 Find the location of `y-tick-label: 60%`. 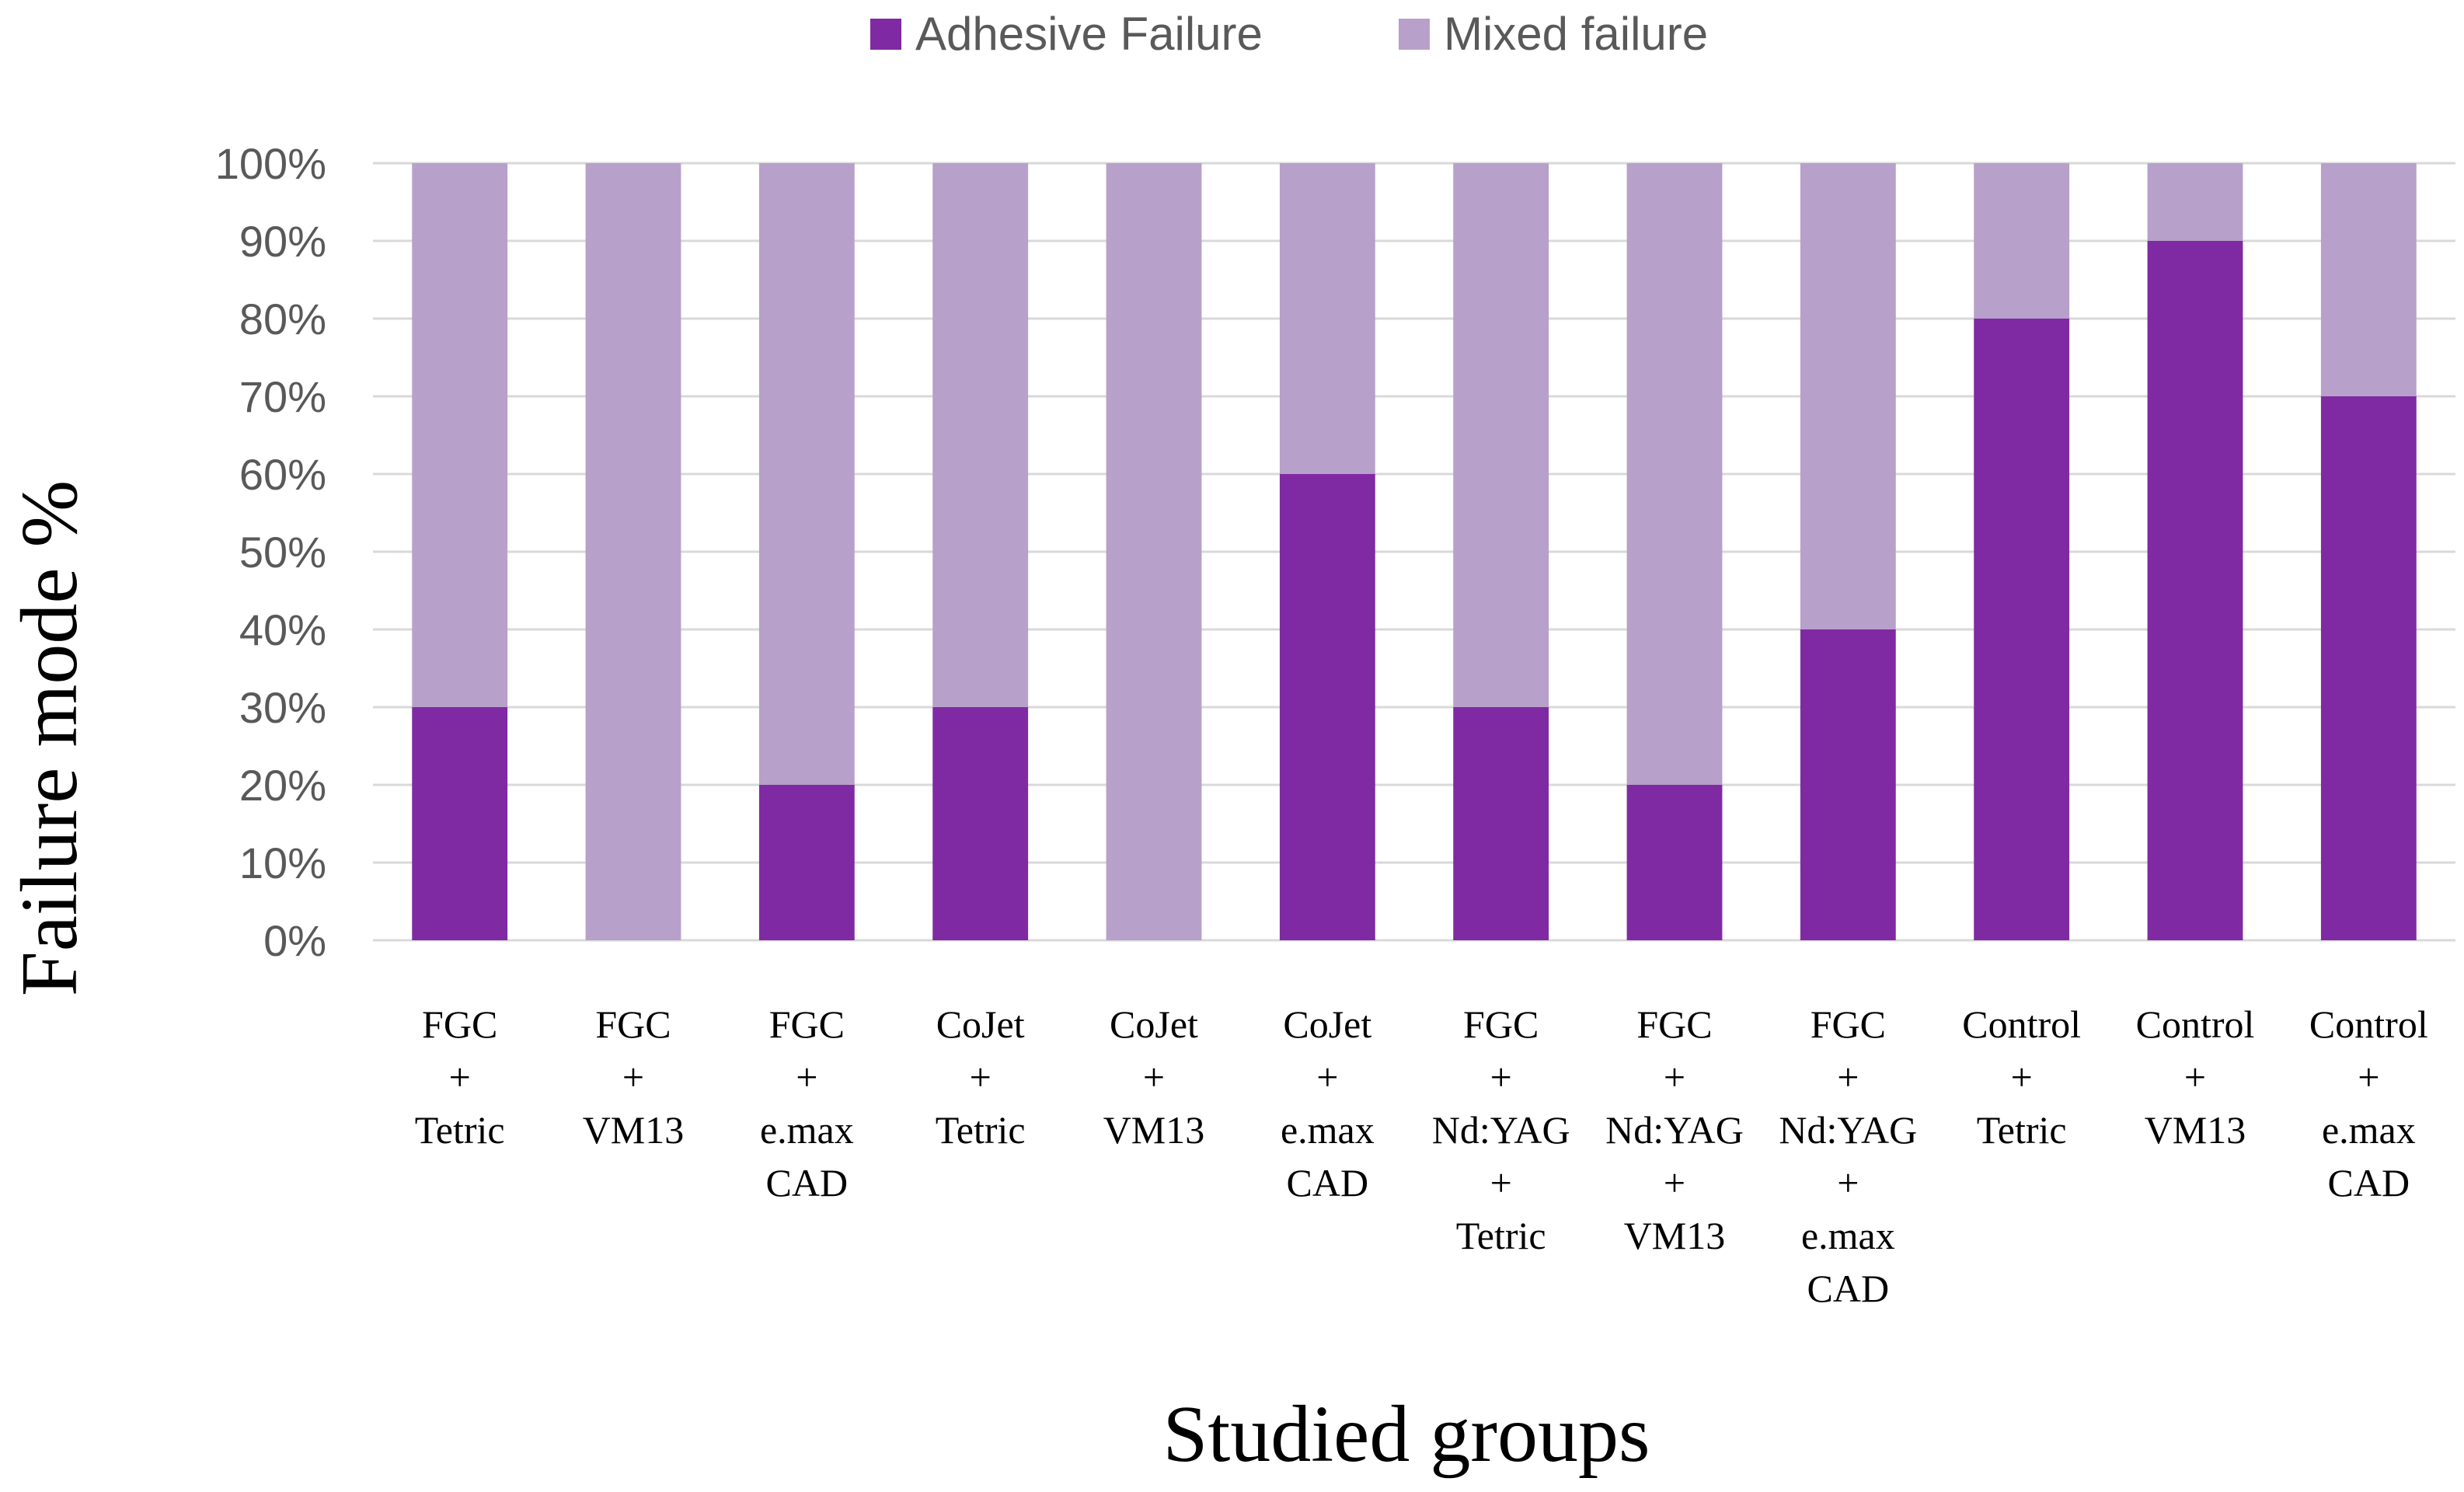

y-tick-label: 60% is located at coordinates (282, 474).